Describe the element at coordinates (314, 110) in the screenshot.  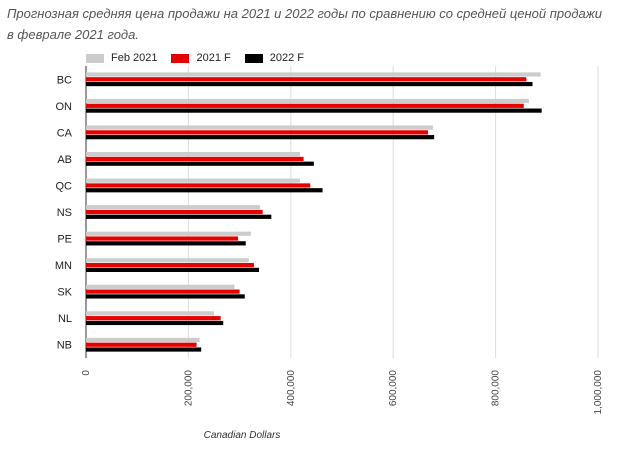
I see `bar-on-2022-f` at that location.